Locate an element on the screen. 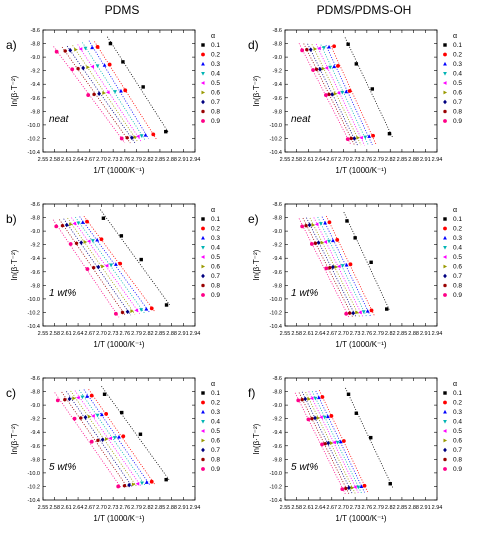  x-axis-label: 1/T (1000/K⁻¹) is located at coordinates (119, 170).